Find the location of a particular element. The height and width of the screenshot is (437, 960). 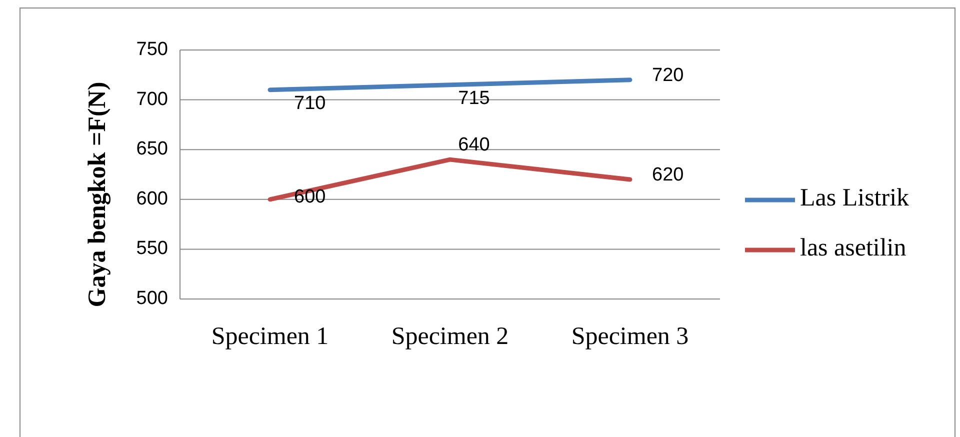

y-tick-label: 500 is located at coordinates (152, 299).